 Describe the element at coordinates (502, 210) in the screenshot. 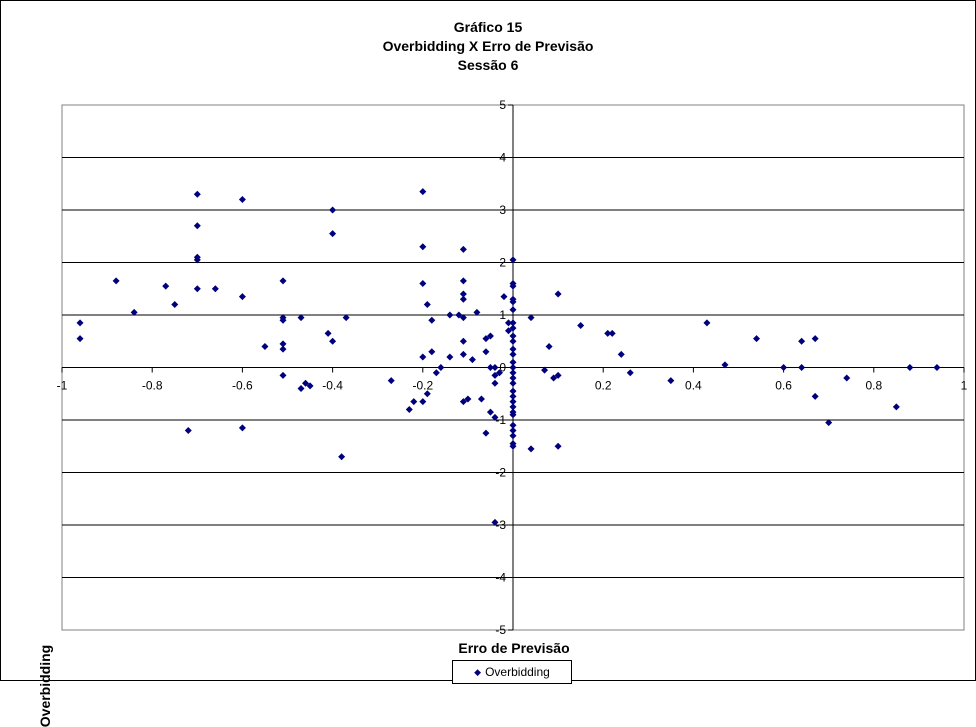

I see `y-tick-label: 3` at that location.